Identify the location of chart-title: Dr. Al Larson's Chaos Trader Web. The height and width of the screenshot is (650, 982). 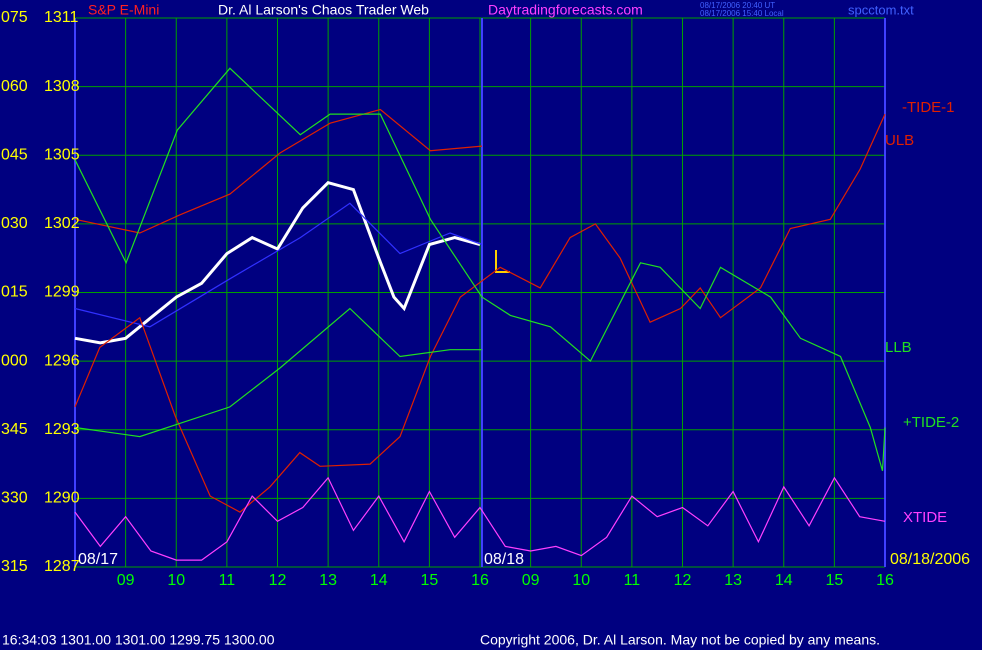
(323, 10).